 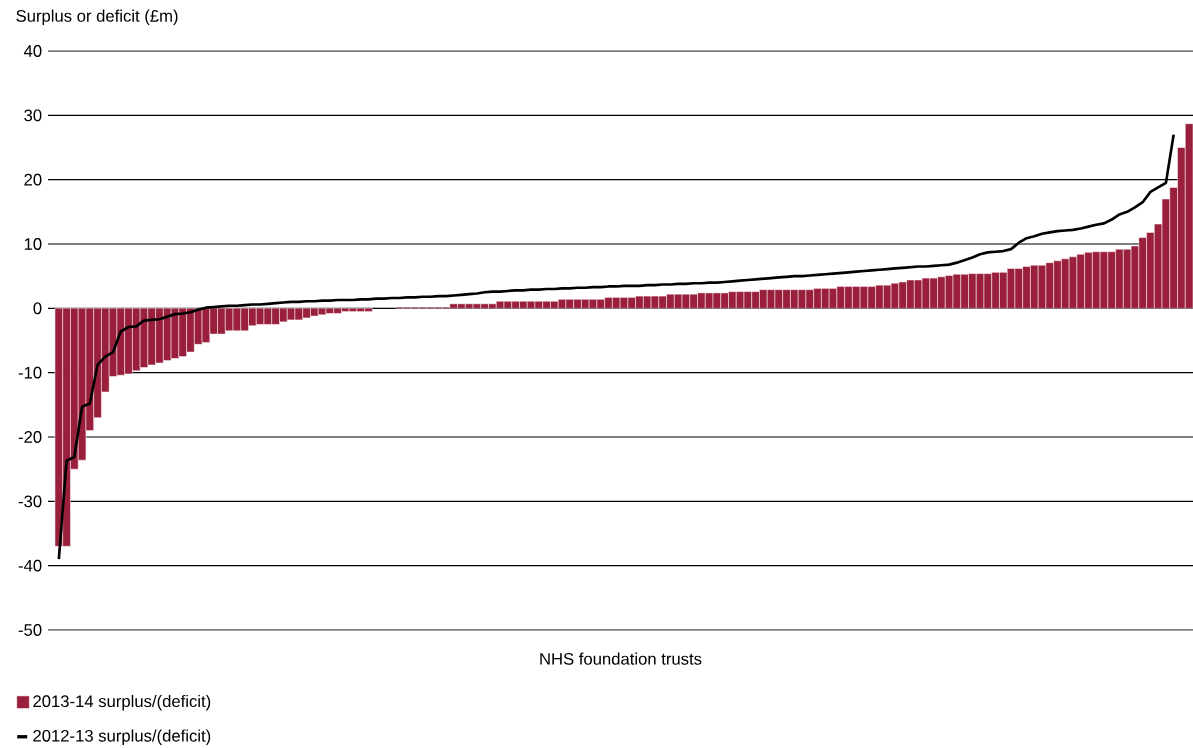 I want to click on x-axis-title: NHS foundation trusts, so click(x=621, y=658).